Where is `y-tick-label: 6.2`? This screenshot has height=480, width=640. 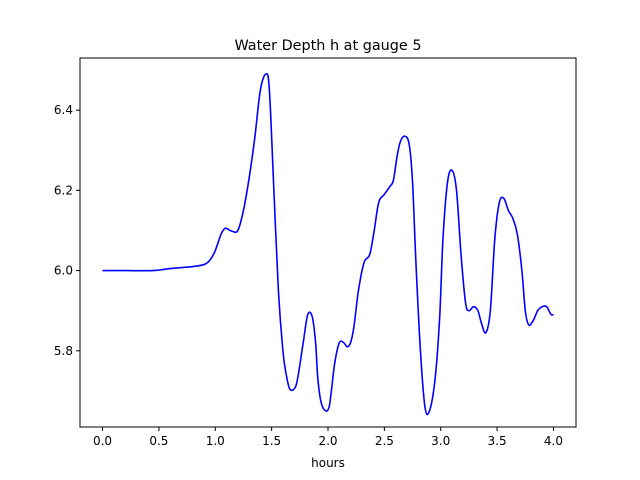 y-tick-label: 6.2 is located at coordinates (63, 190).